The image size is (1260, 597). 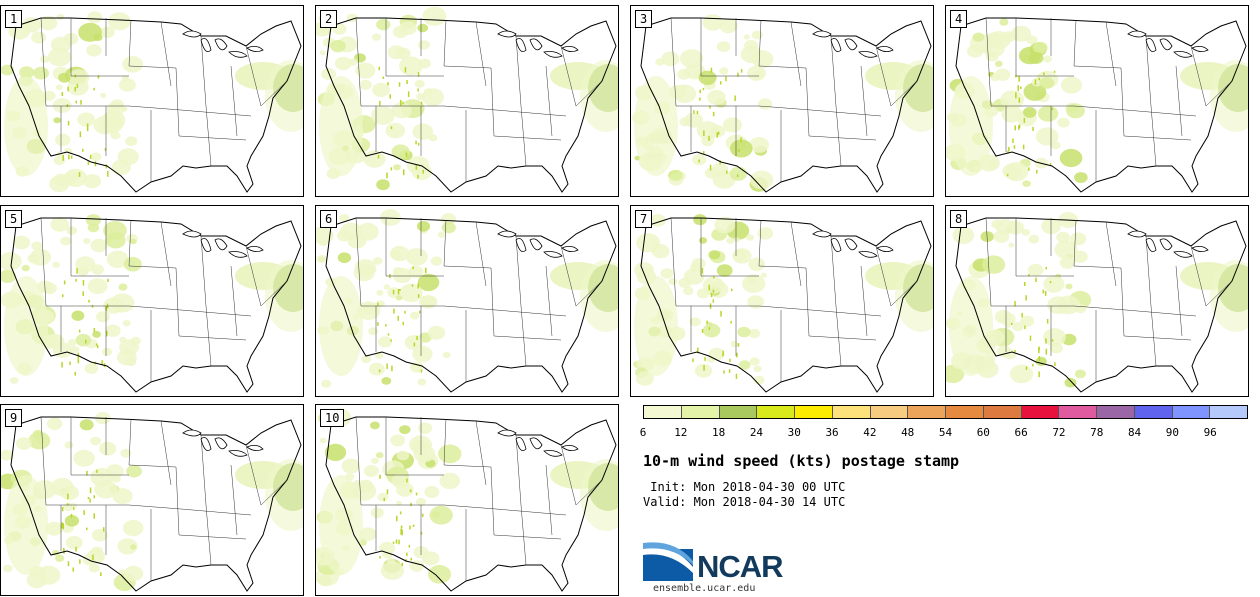 I want to click on colorbar-tick: 54, so click(x=945, y=432).